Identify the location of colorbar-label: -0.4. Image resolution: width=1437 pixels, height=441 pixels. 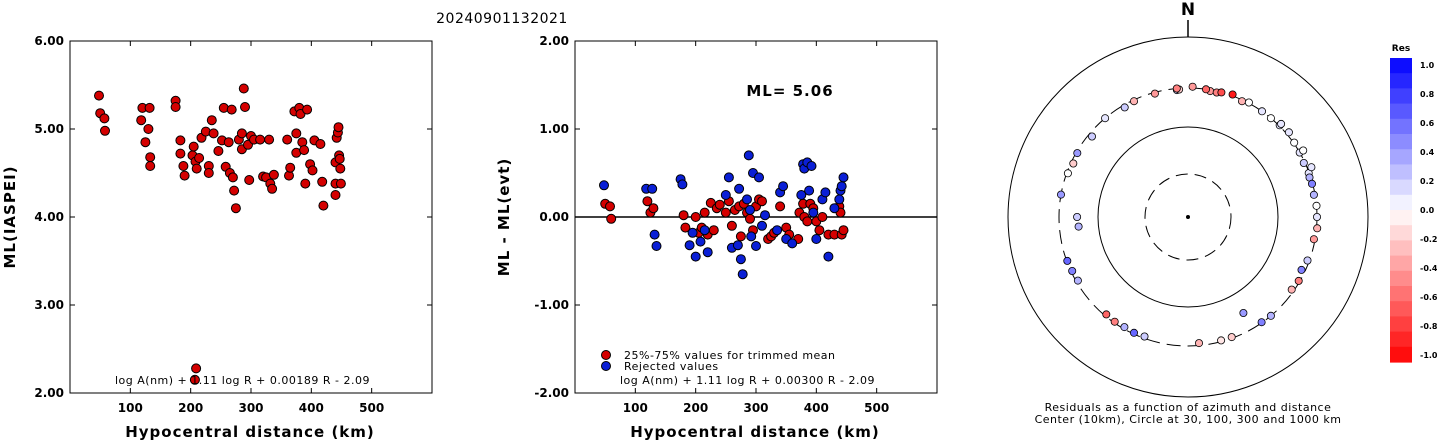
(1428, 268).